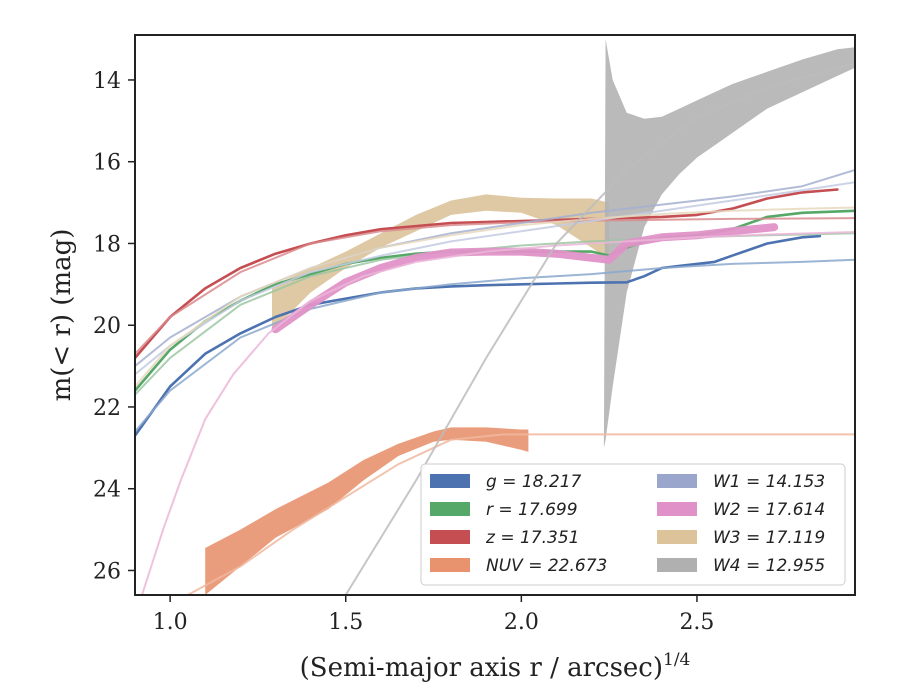 This screenshot has width=900, height=700. What do you see at coordinates (62, 315) in the screenshot?
I see `y-axis-title: m(< r) (mag)` at bounding box center [62, 315].